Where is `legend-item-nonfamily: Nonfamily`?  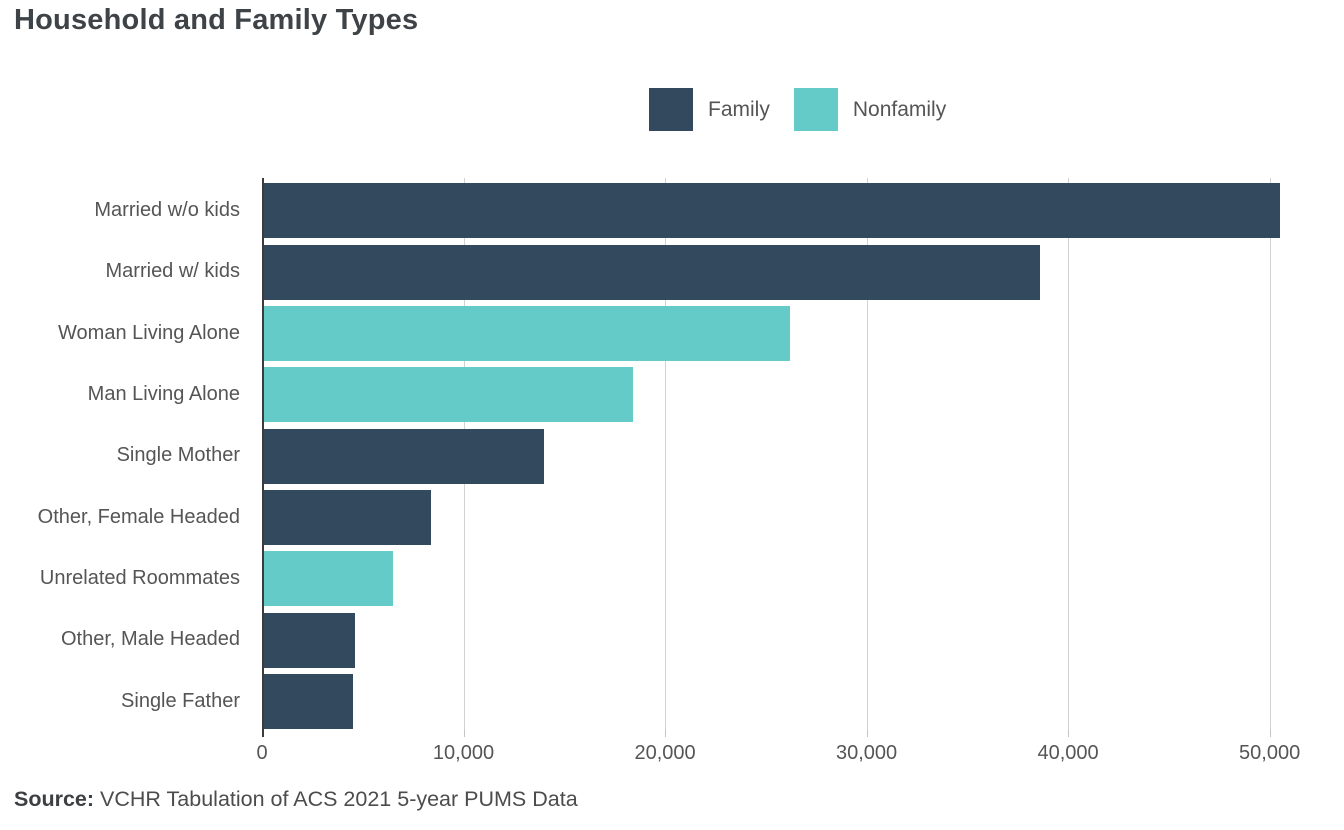 legend-item-nonfamily: Nonfamily is located at coordinates (870, 109).